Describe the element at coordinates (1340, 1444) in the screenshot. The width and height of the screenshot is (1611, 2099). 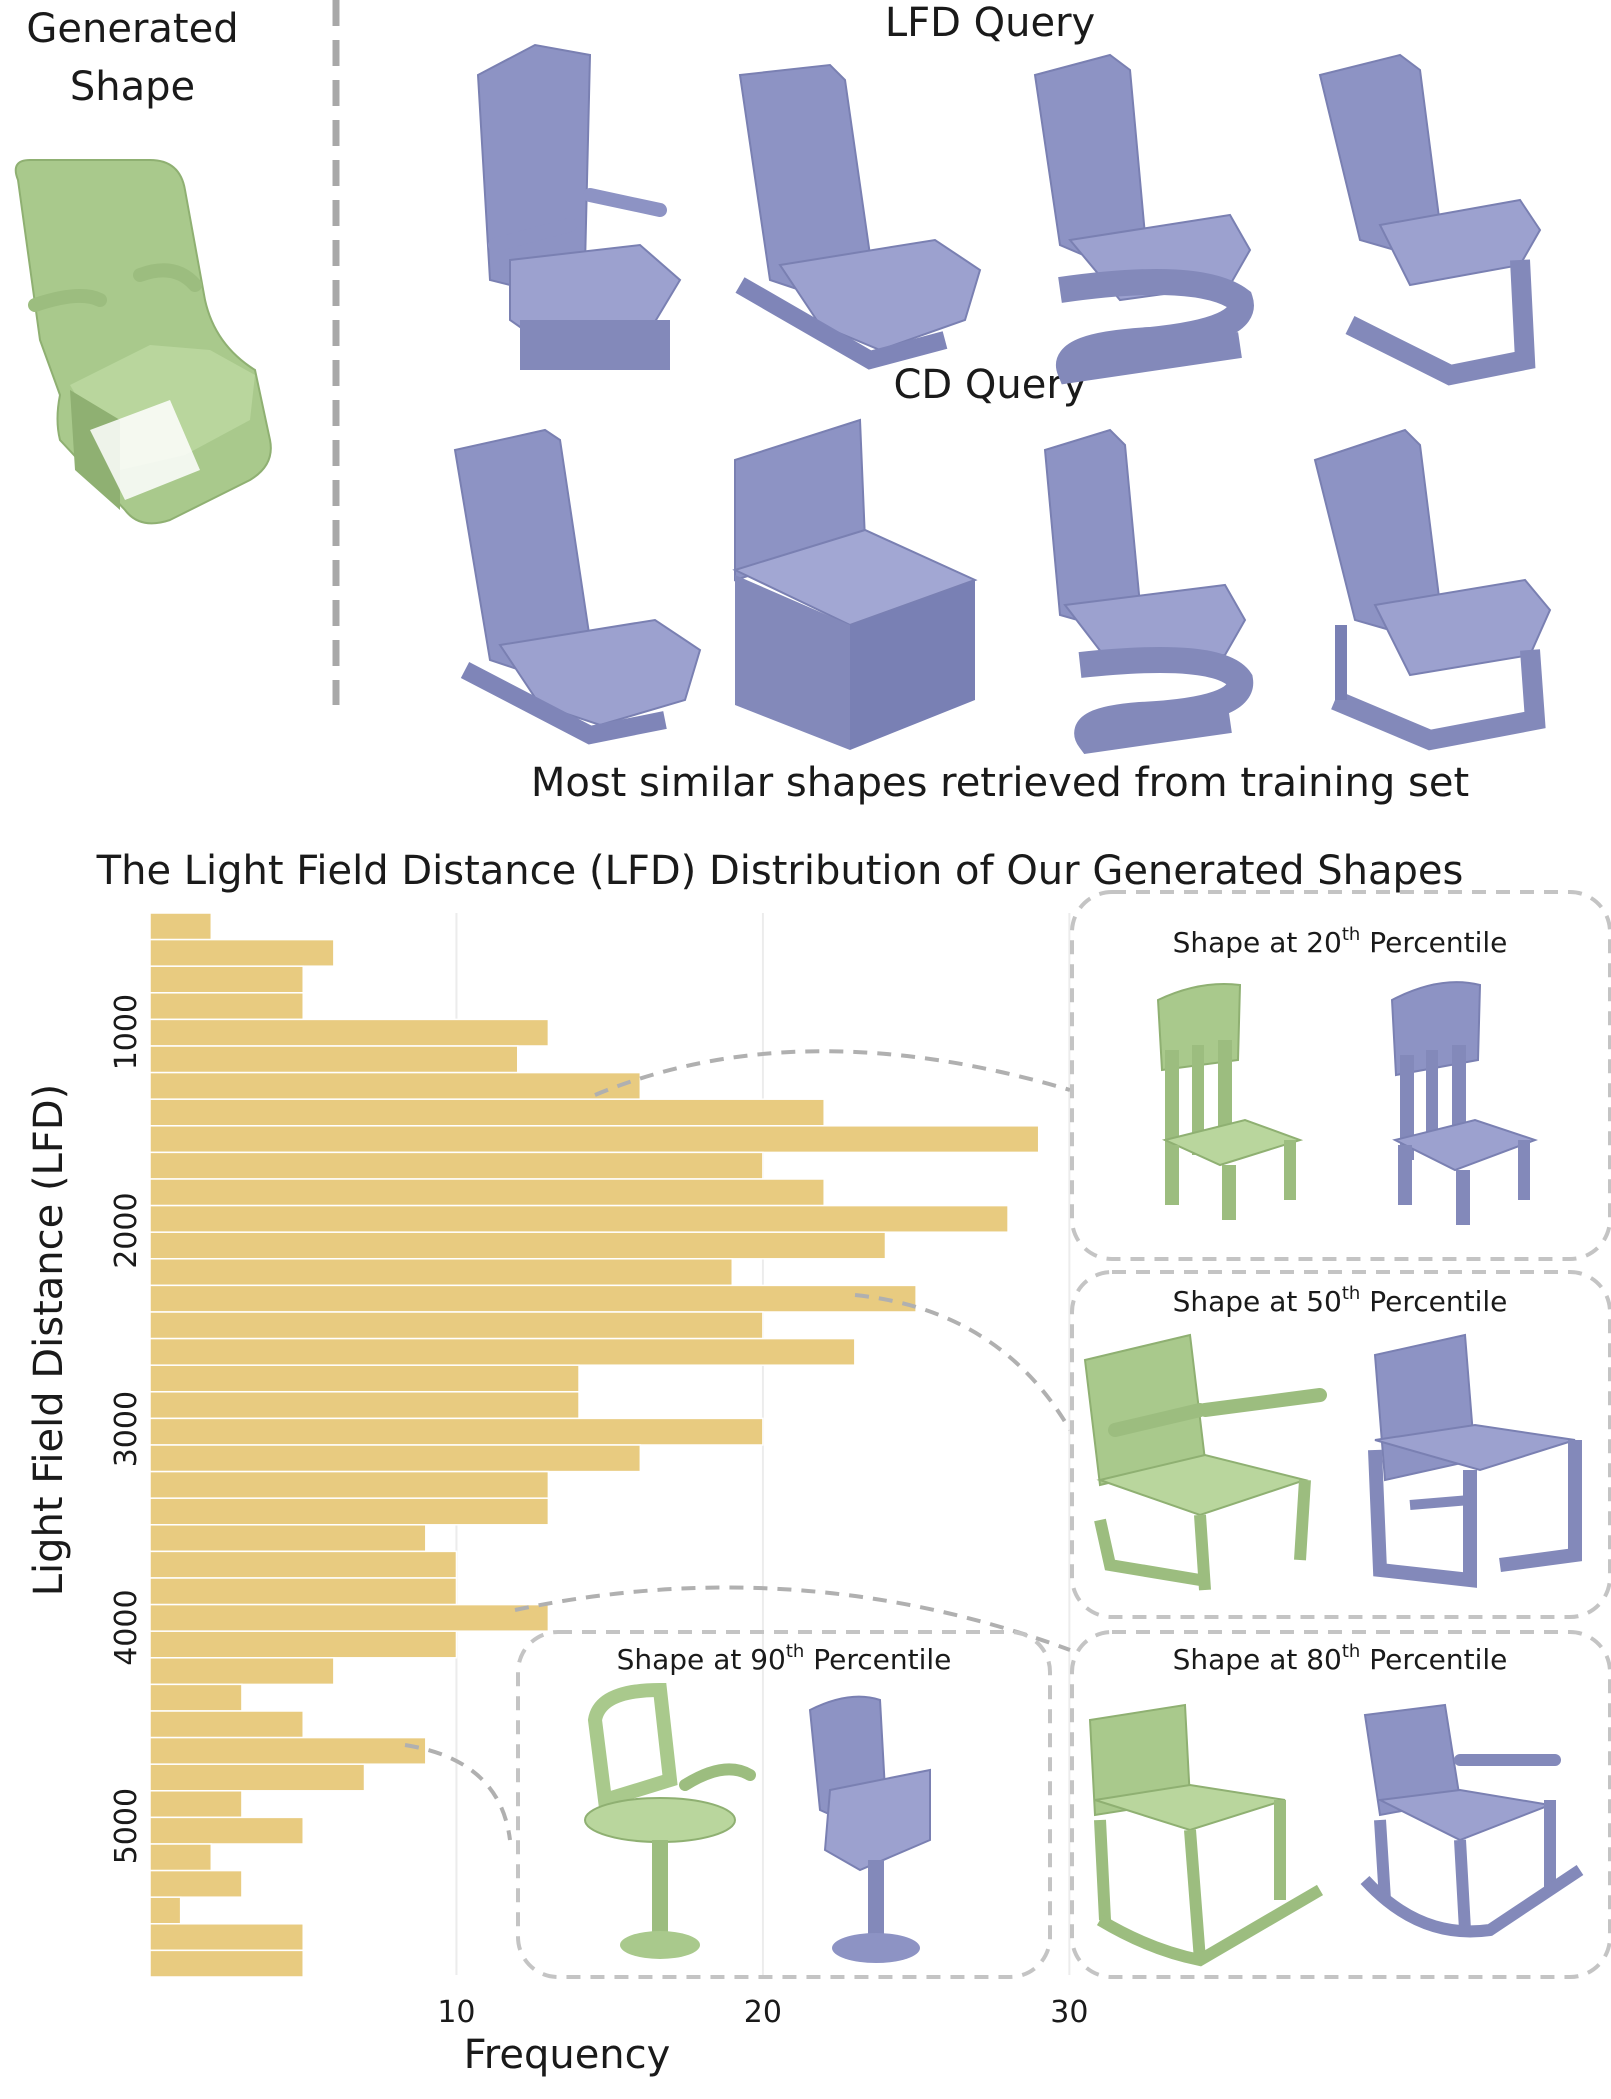
I see `panel-p50-frame` at that location.